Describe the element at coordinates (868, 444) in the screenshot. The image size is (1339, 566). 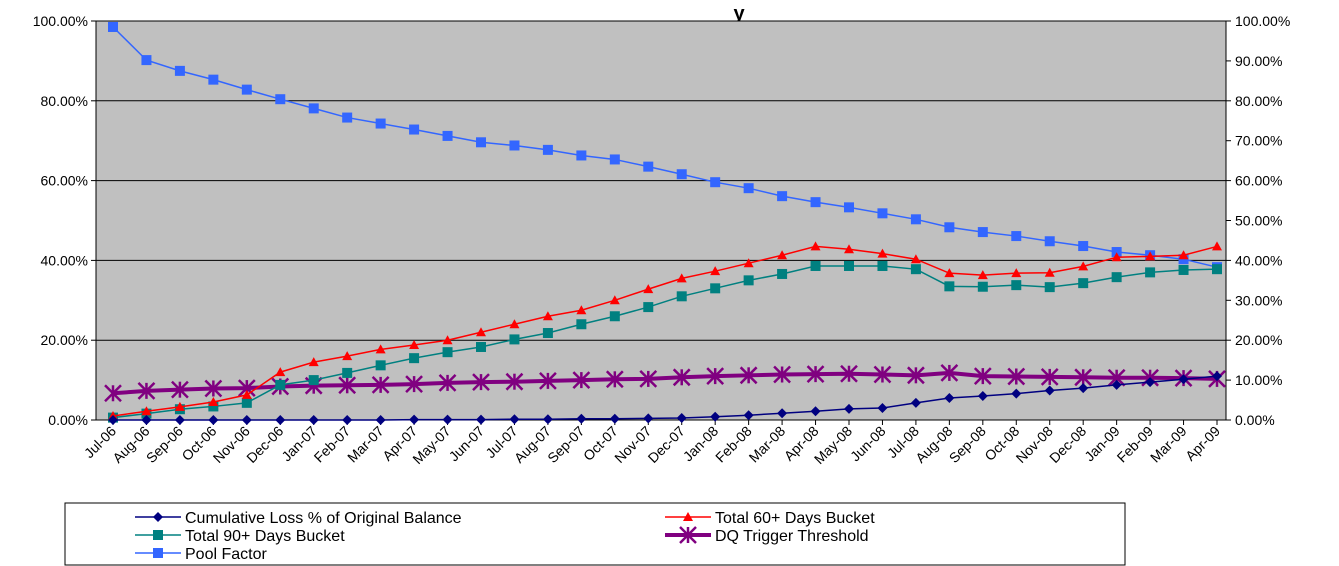
I see `x-tick-label: Jun-08` at that location.